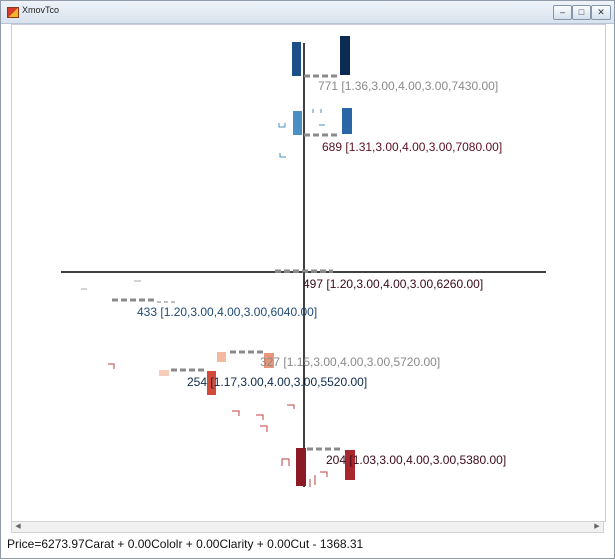 The height and width of the screenshot is (560, 615). Describe the element at coordinates (18, 526) in the screenshot. I see `scroll-left-icon: ◀` at that location.